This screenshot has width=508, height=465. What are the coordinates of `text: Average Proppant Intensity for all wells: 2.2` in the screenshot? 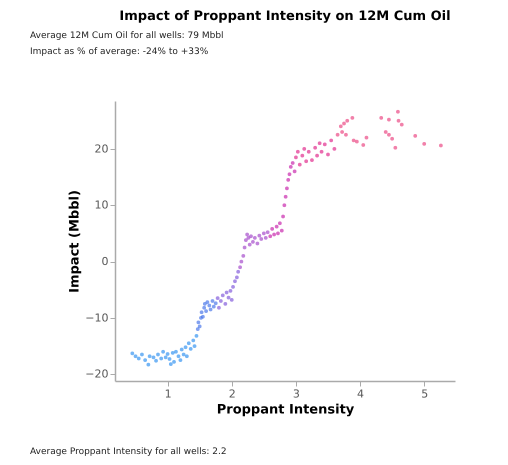 It's located at (128, 452).